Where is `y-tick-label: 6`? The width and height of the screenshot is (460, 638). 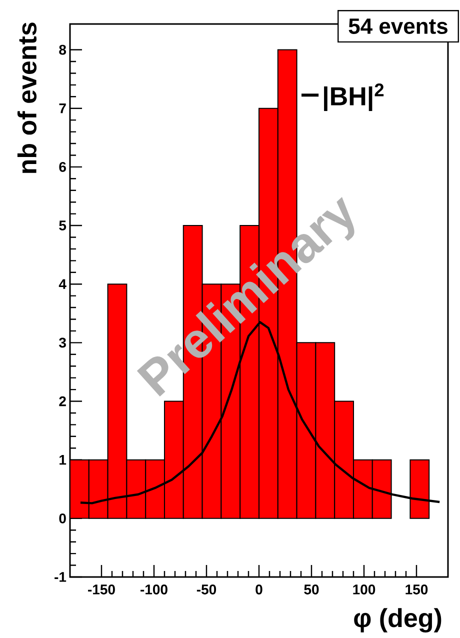
y-tick-label: 6 is located at coordinates (62, 167).